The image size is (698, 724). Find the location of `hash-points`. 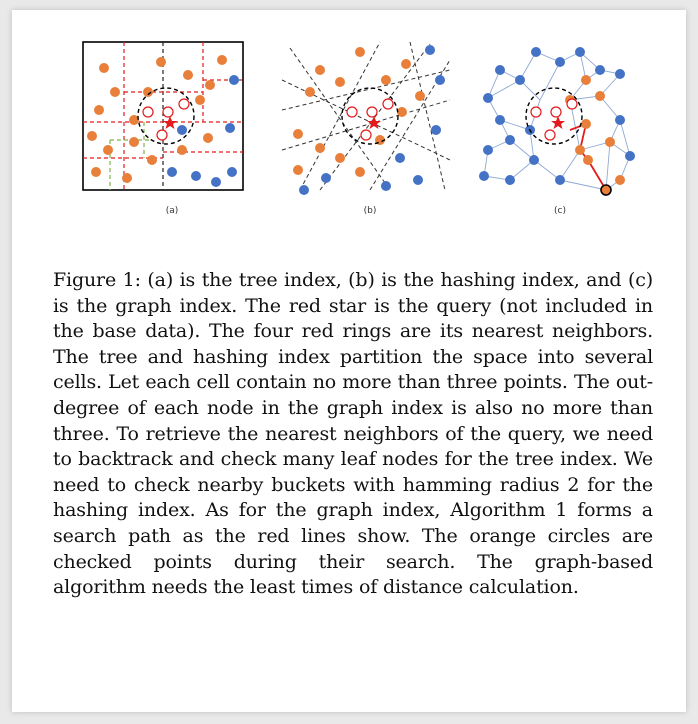

hash-points is located at coordinates (369, 120).